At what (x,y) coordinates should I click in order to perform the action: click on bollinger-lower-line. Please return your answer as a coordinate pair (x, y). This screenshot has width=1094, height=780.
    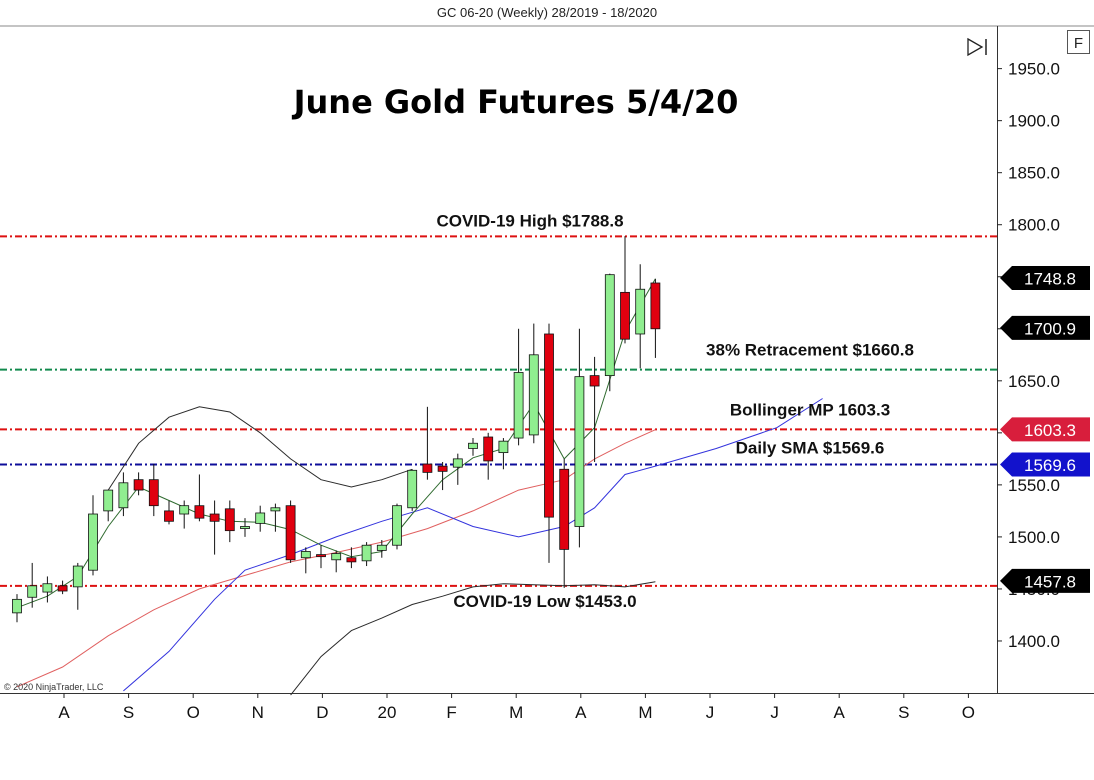
    Looking at the image, I should click on (473, 638).